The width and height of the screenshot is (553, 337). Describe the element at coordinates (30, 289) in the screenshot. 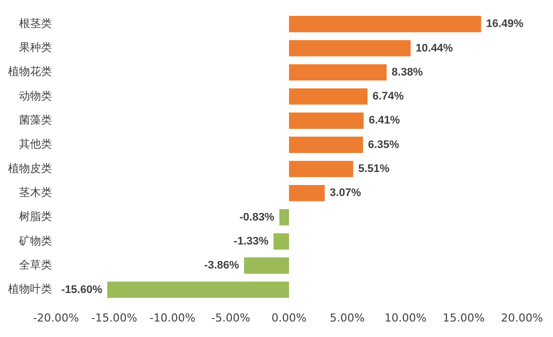

I see `y-tick-label: 植物叶类` at that location.